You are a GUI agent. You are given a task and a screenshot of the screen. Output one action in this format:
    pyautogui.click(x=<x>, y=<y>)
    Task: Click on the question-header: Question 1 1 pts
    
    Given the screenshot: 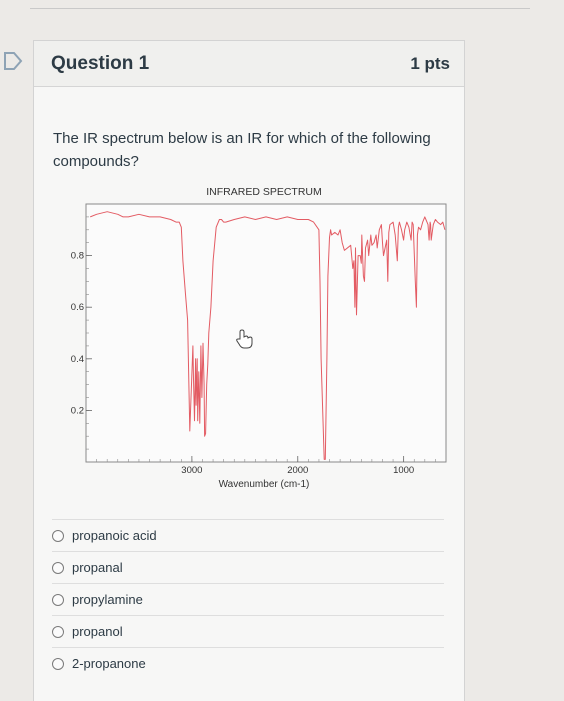 What is the action you would take?
    pyautogui.click(x=249, y=64)
    